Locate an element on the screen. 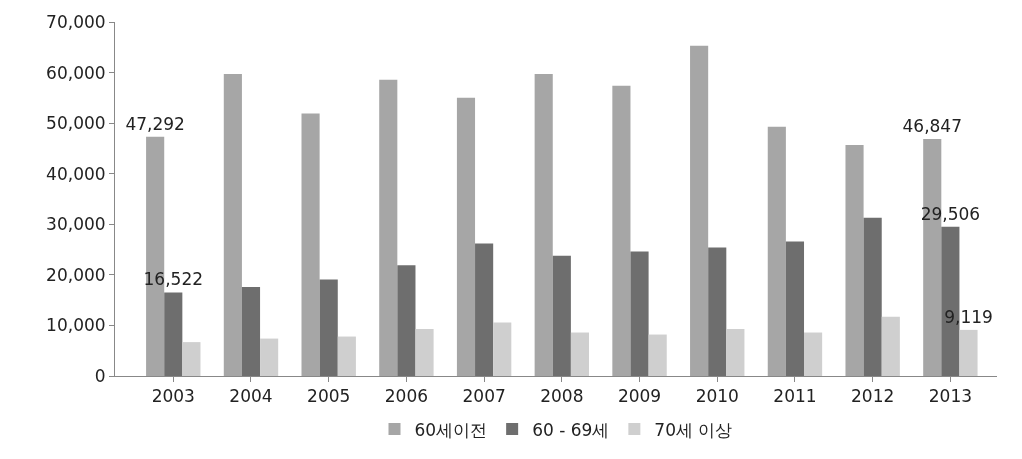 This screenshot has height=459, width=1022. data-label: 29,506 is located at coordinates (950, 213).